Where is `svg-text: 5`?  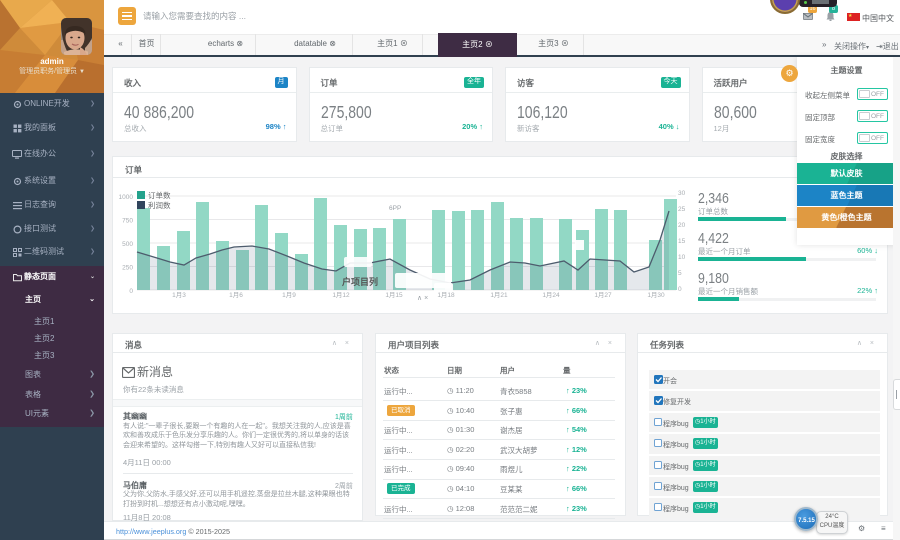
svg-text: 5 is located at coordinates (680, 273).